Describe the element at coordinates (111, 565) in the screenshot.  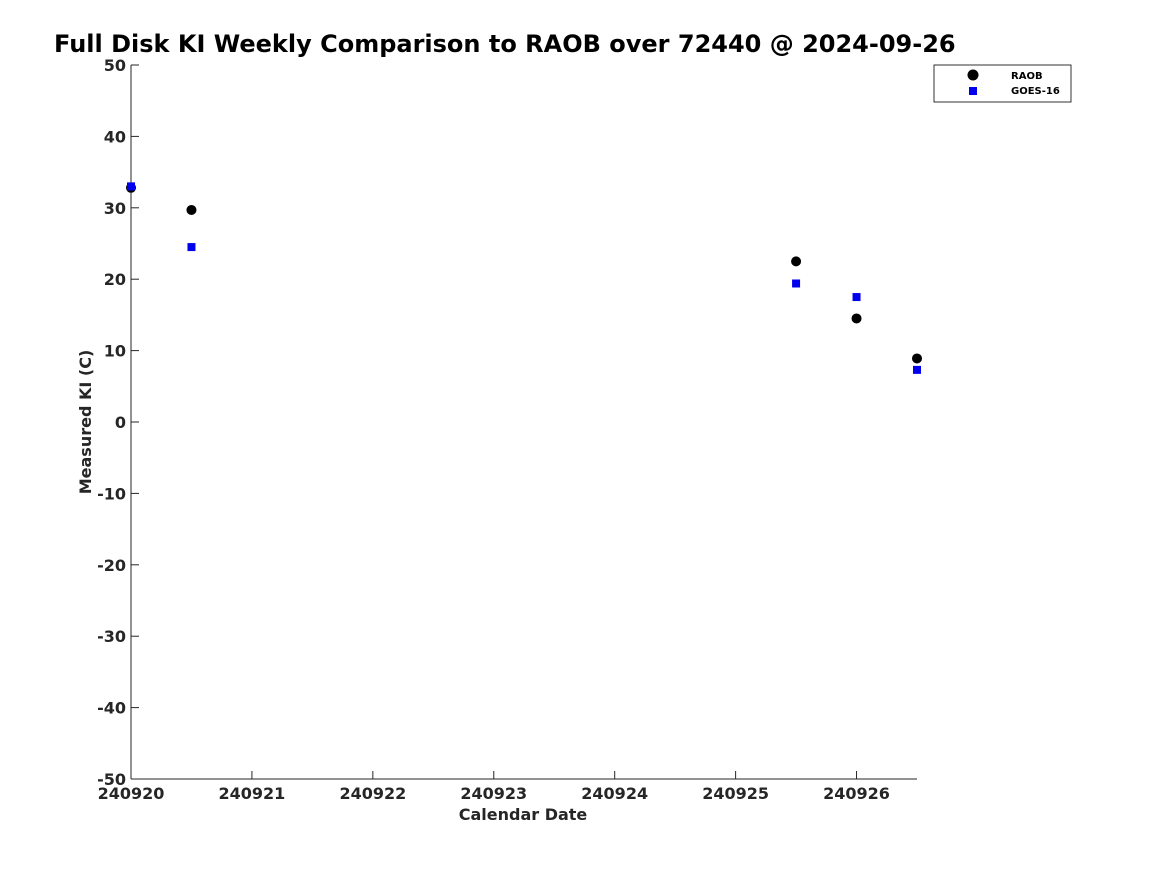
I see `y-tick-label: -20` at that location.